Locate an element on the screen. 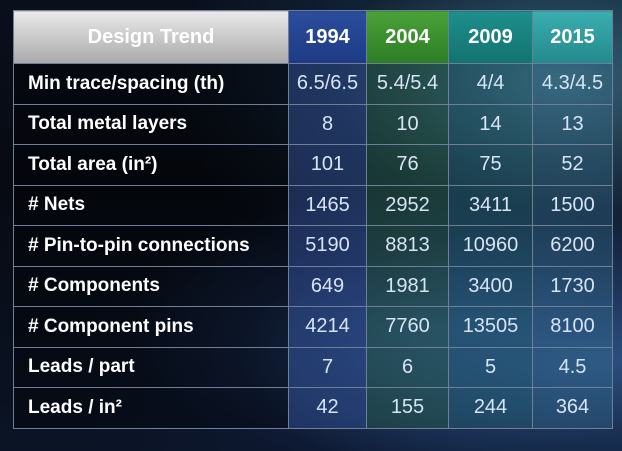 Image resolution: width=622 pixels, height=451 pixels. table-header-row: Design Trend 1994 2004 2009 2015 is located at coordinates (313, 37).